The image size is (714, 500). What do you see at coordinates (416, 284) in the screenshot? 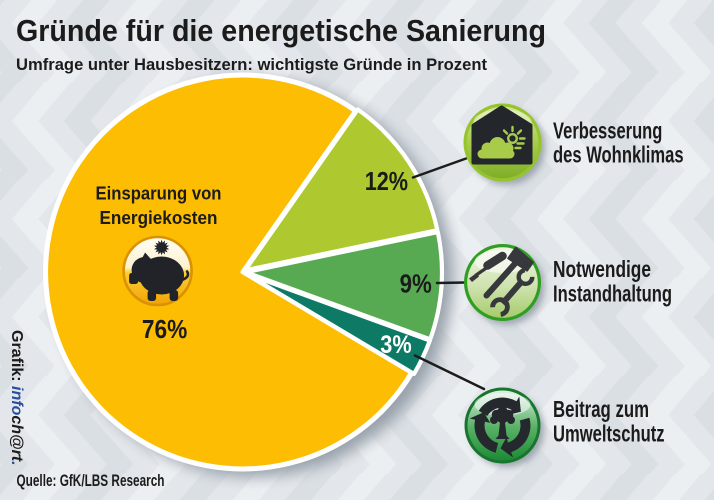
I see `svg-text: 9%` at bounding box center [416, 284].